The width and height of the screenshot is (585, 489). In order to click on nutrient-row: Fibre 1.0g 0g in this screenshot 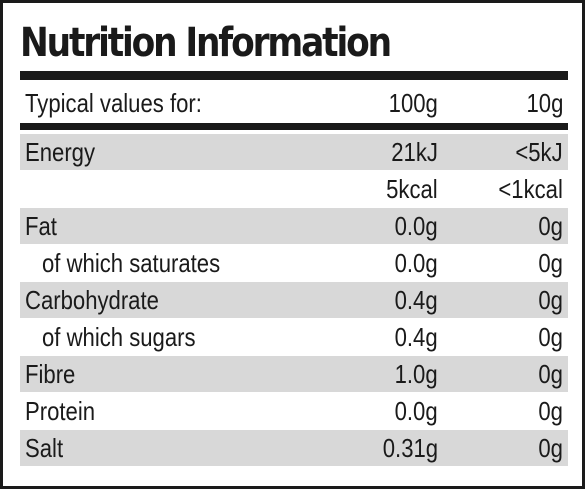, I will do `click(294, 374)`.